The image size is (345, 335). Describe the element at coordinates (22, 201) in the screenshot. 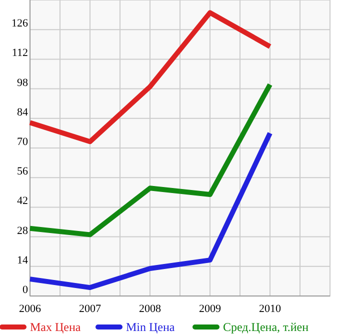

I see `y-tick-label: 42` at that location.